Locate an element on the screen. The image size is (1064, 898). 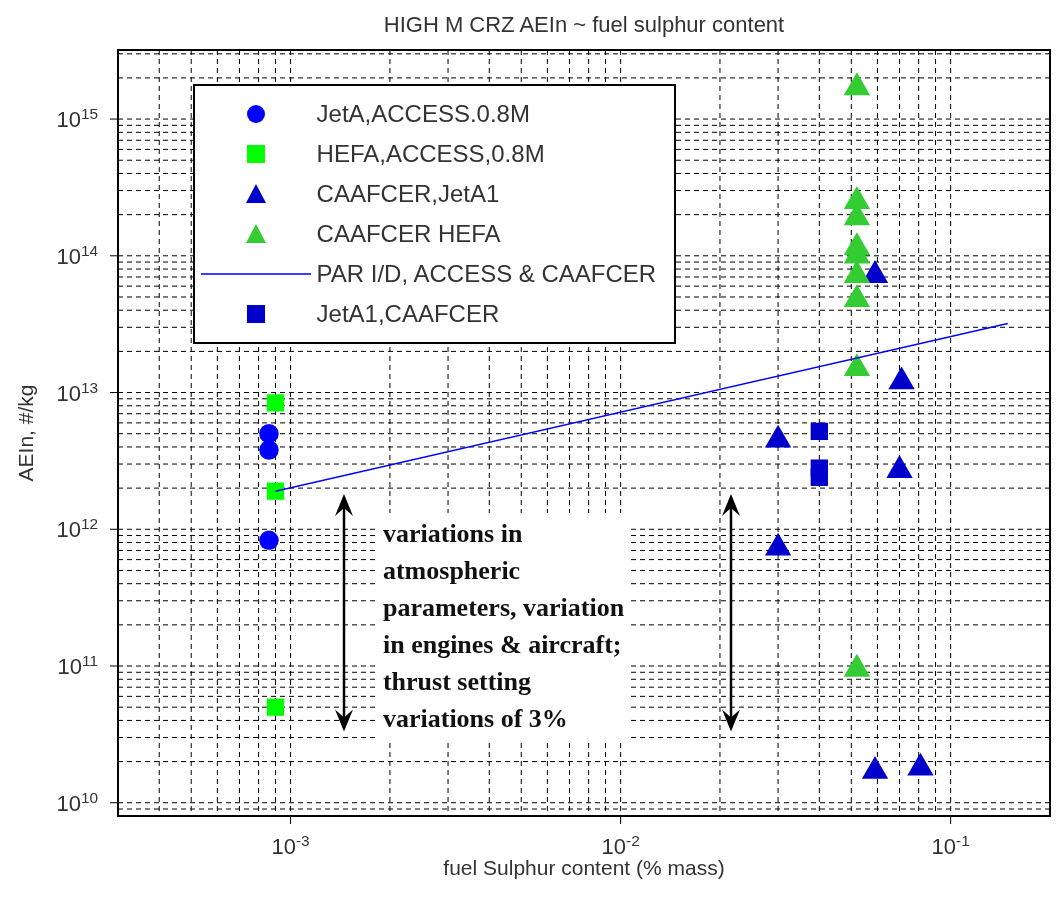
y-axis-title: AEIn, #/kg is located at coordinates (26, 433).